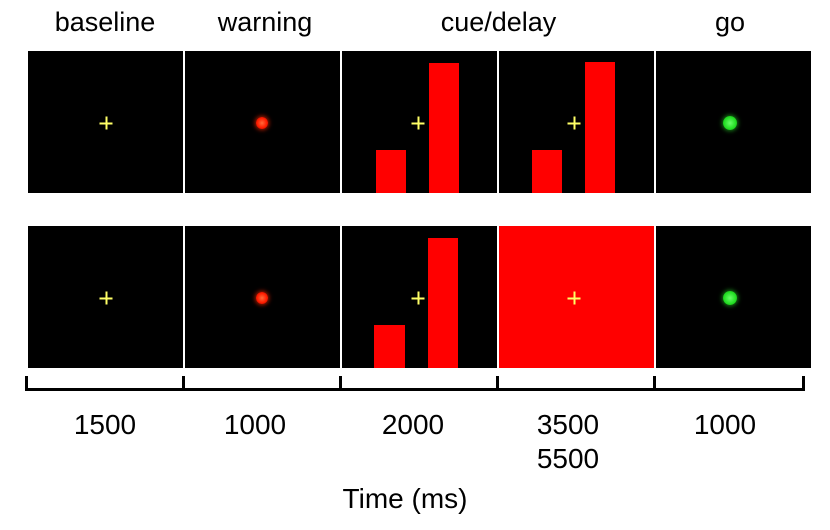 The width and height of the screenshot is (830, 530). Describe the element at coordinates (415, 389) in the screenshot. I see `timeline-axis-line` at that location.